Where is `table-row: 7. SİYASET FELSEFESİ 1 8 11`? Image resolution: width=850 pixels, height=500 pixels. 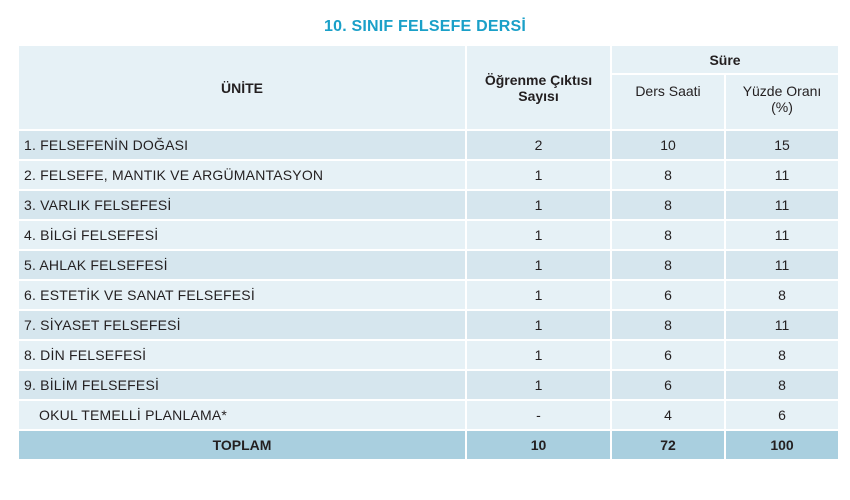 table-row: 7. SİYASET FELSEFESİ 1 8 11 is located at coordinates (428, 325).